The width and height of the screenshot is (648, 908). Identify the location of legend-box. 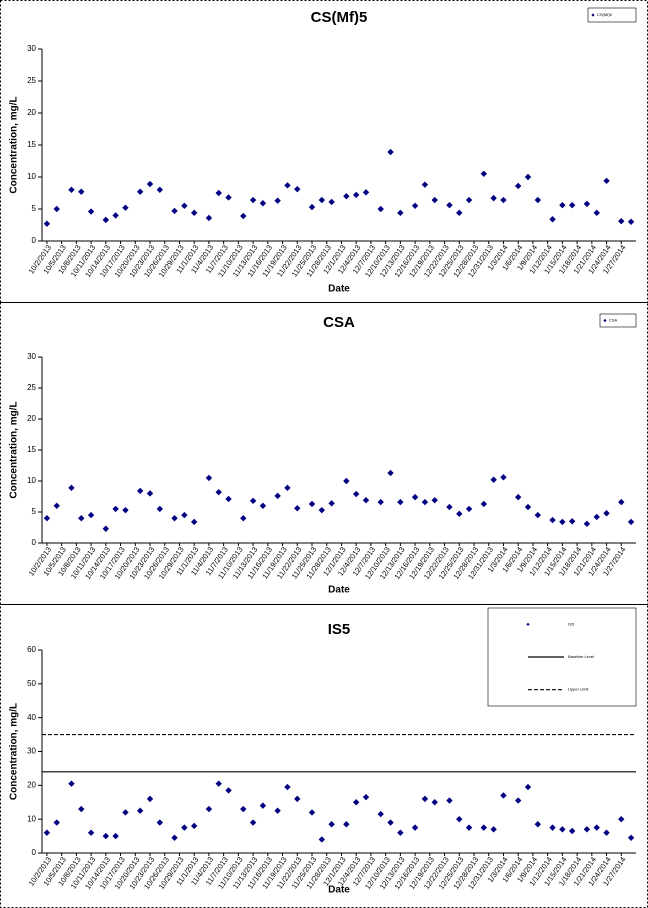
(612, 15).